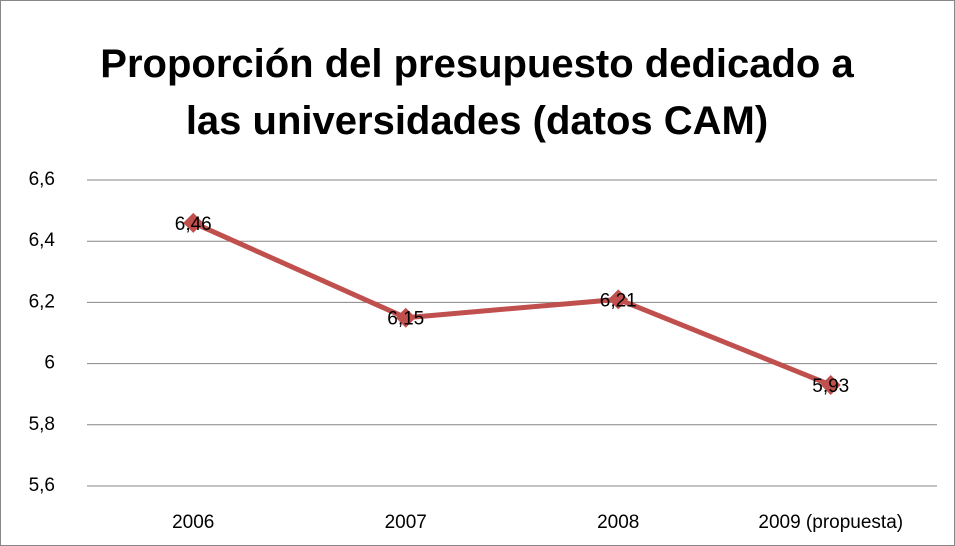 The height and width of the screenshot is (546, 955). I want to click on y-tick-label: 5,6, so click(42, 485).